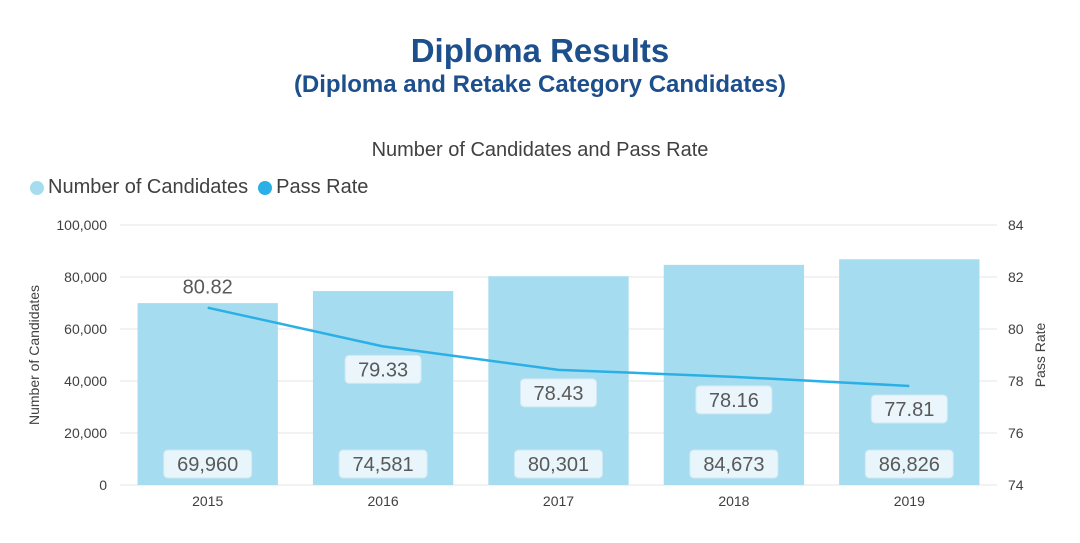 Image resolution: width=1080 pixels, height=543 pixels. I want to click on x-tick-label: 2017, so click(558, 501).